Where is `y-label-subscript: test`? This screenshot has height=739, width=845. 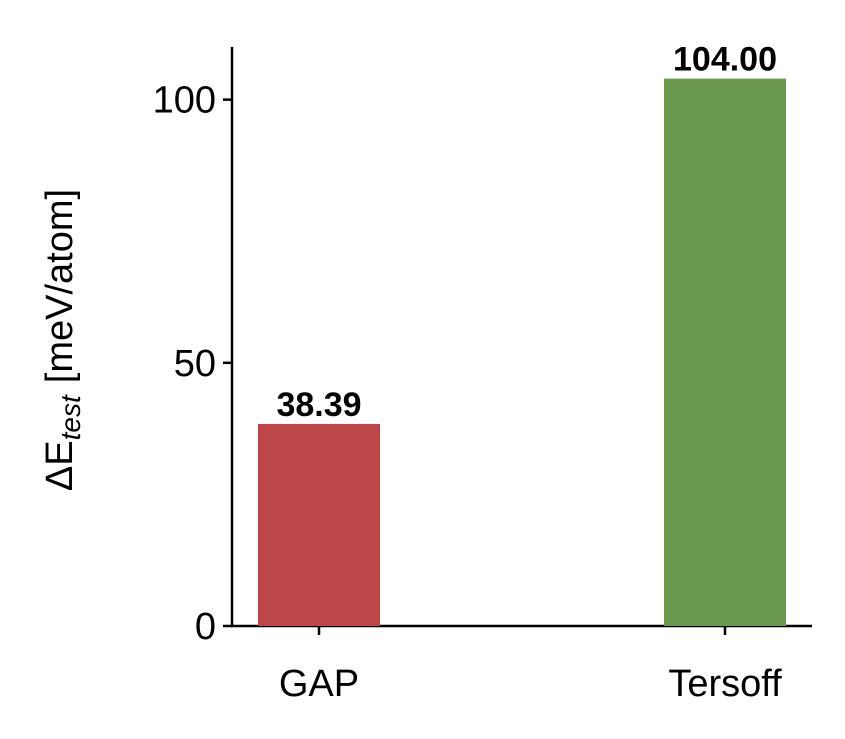
y-label-subscript: test is located at coordinates (70, 417).